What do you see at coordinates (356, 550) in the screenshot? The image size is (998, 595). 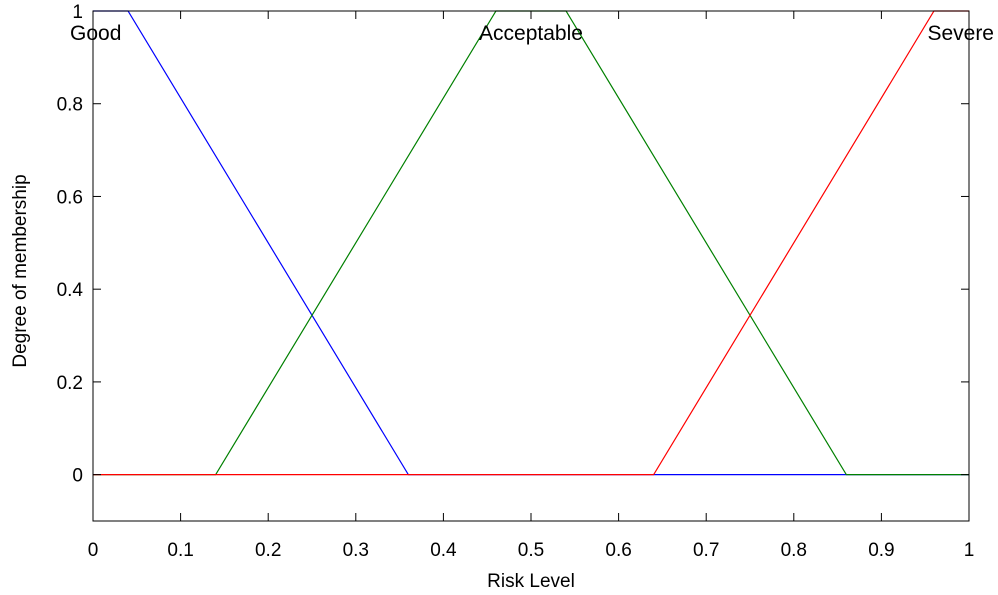 I see `x-tick-label: 0.3` at bounding box center [356, 550].